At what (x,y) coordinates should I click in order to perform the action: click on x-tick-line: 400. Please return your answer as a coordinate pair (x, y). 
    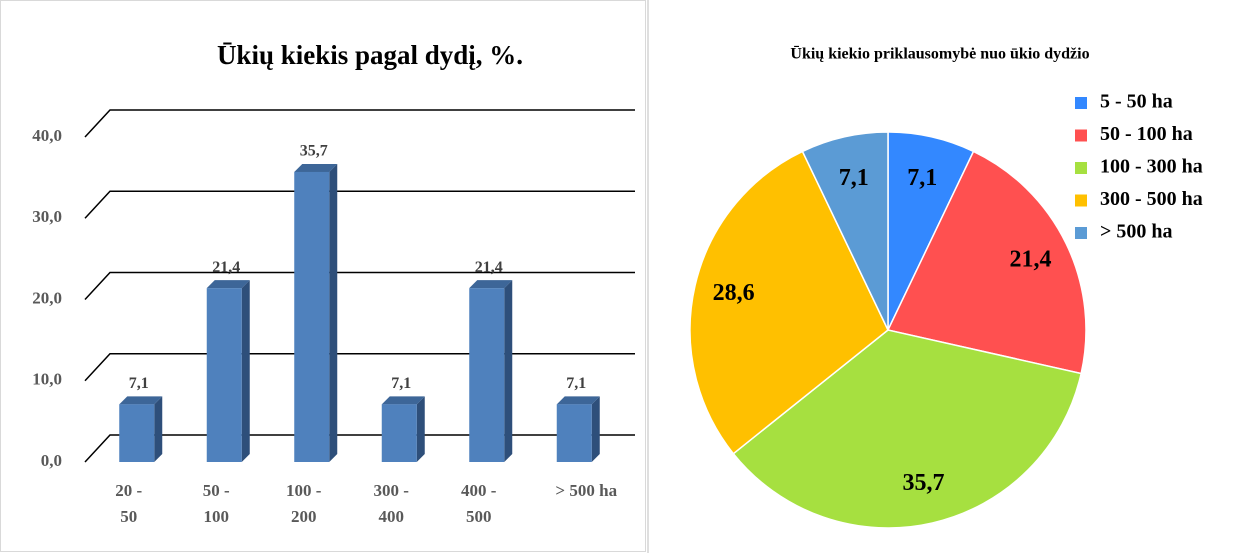
    Looking at the image, I should click on (392, 516).